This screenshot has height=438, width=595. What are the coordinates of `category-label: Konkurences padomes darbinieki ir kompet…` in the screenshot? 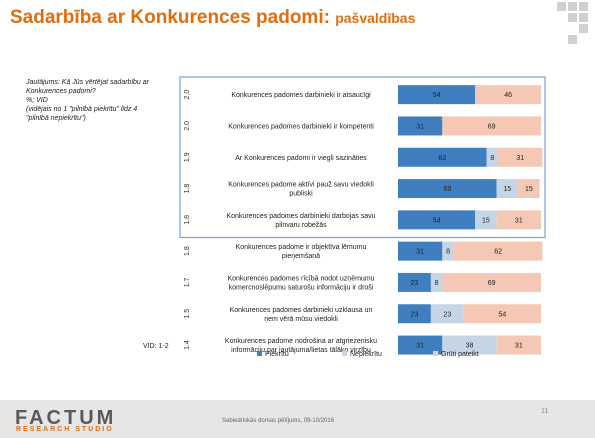 It's located at (301, 126).